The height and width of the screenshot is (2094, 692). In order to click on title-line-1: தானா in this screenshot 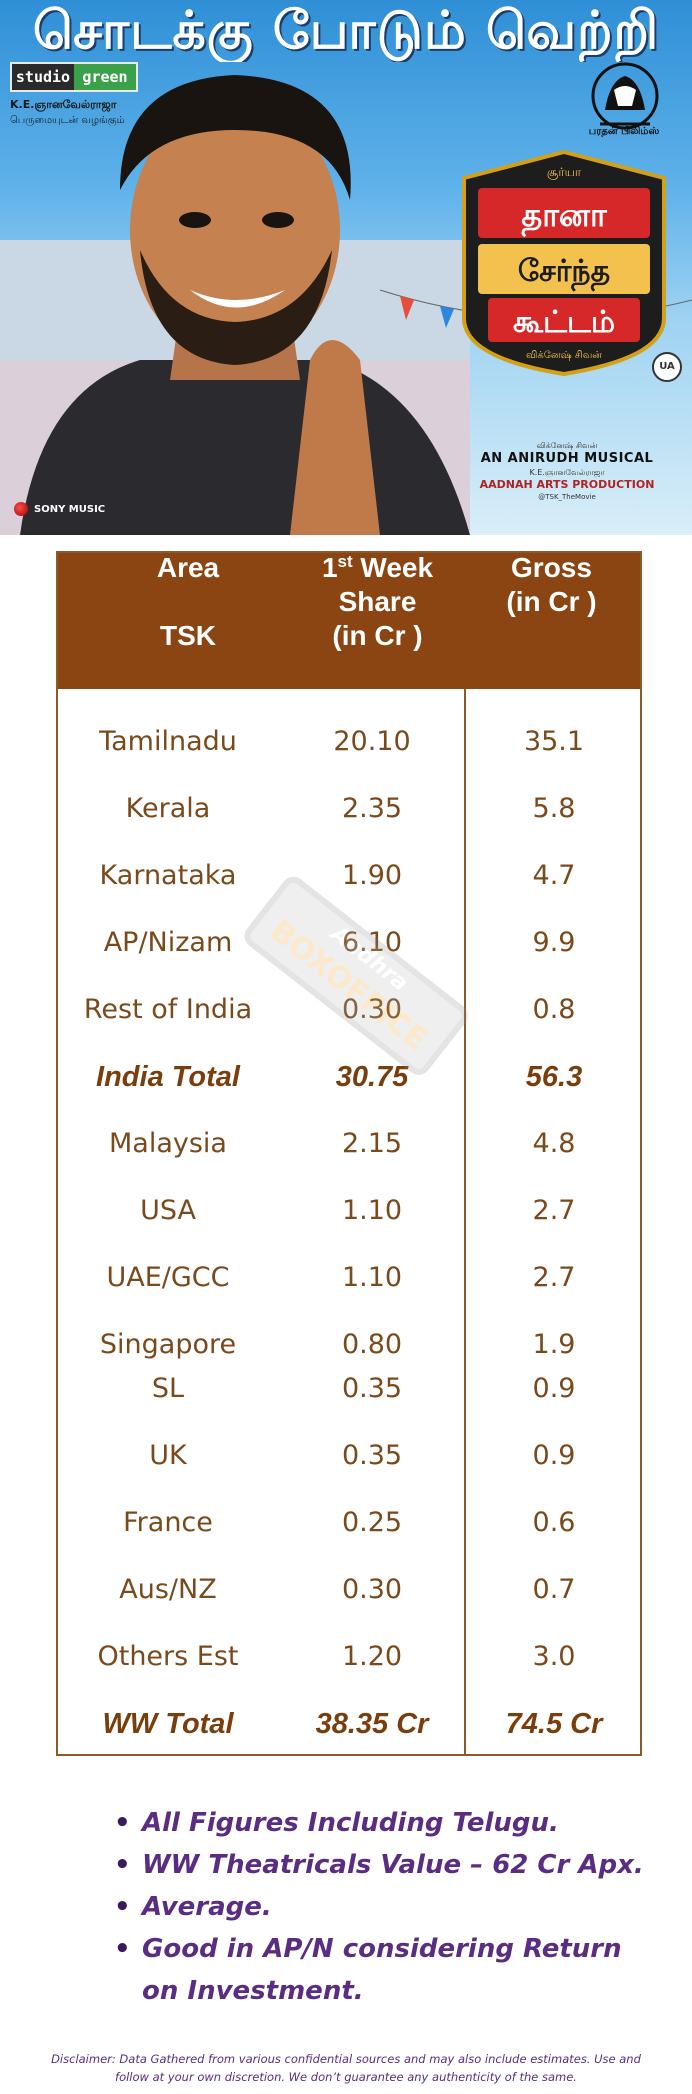, I will do `click(564, 216)`.